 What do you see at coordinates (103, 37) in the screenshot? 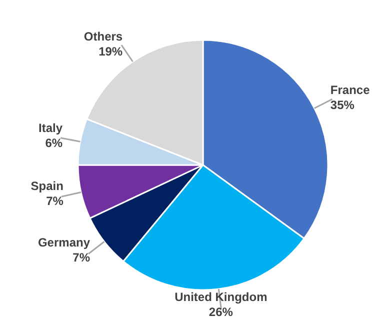
I see `slice-label: Others` at bounding box center [103, 37].